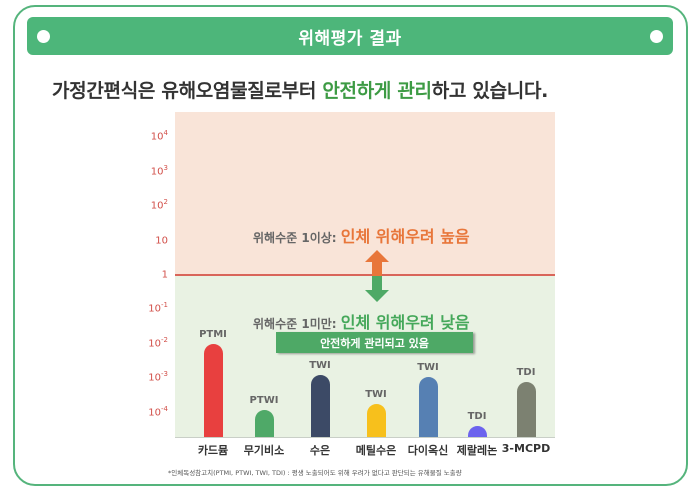 The width and height of the screenshot is (700, 494). Describe the element at coordinates (213, 334) in the screenshot. I see `bar-reference-label: PTMI` at that location.